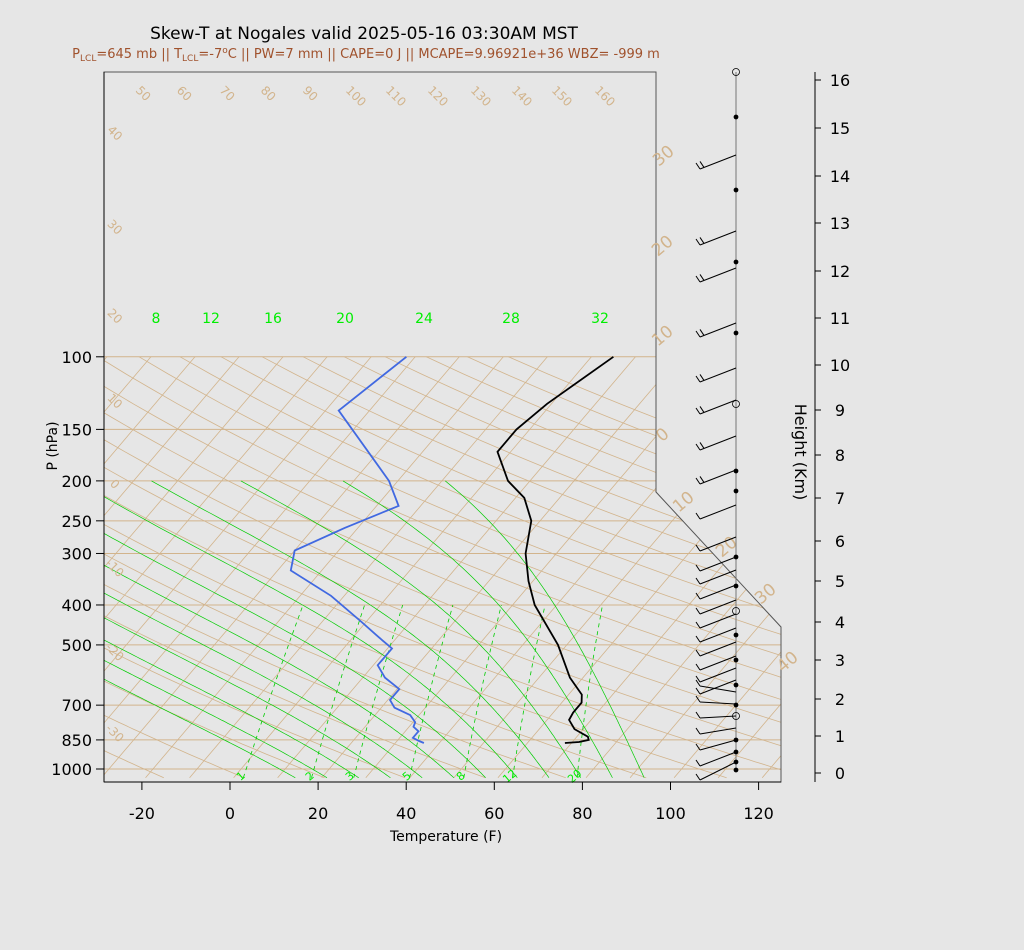  I want to click on isotherm-label: 60, so click(184, 93).